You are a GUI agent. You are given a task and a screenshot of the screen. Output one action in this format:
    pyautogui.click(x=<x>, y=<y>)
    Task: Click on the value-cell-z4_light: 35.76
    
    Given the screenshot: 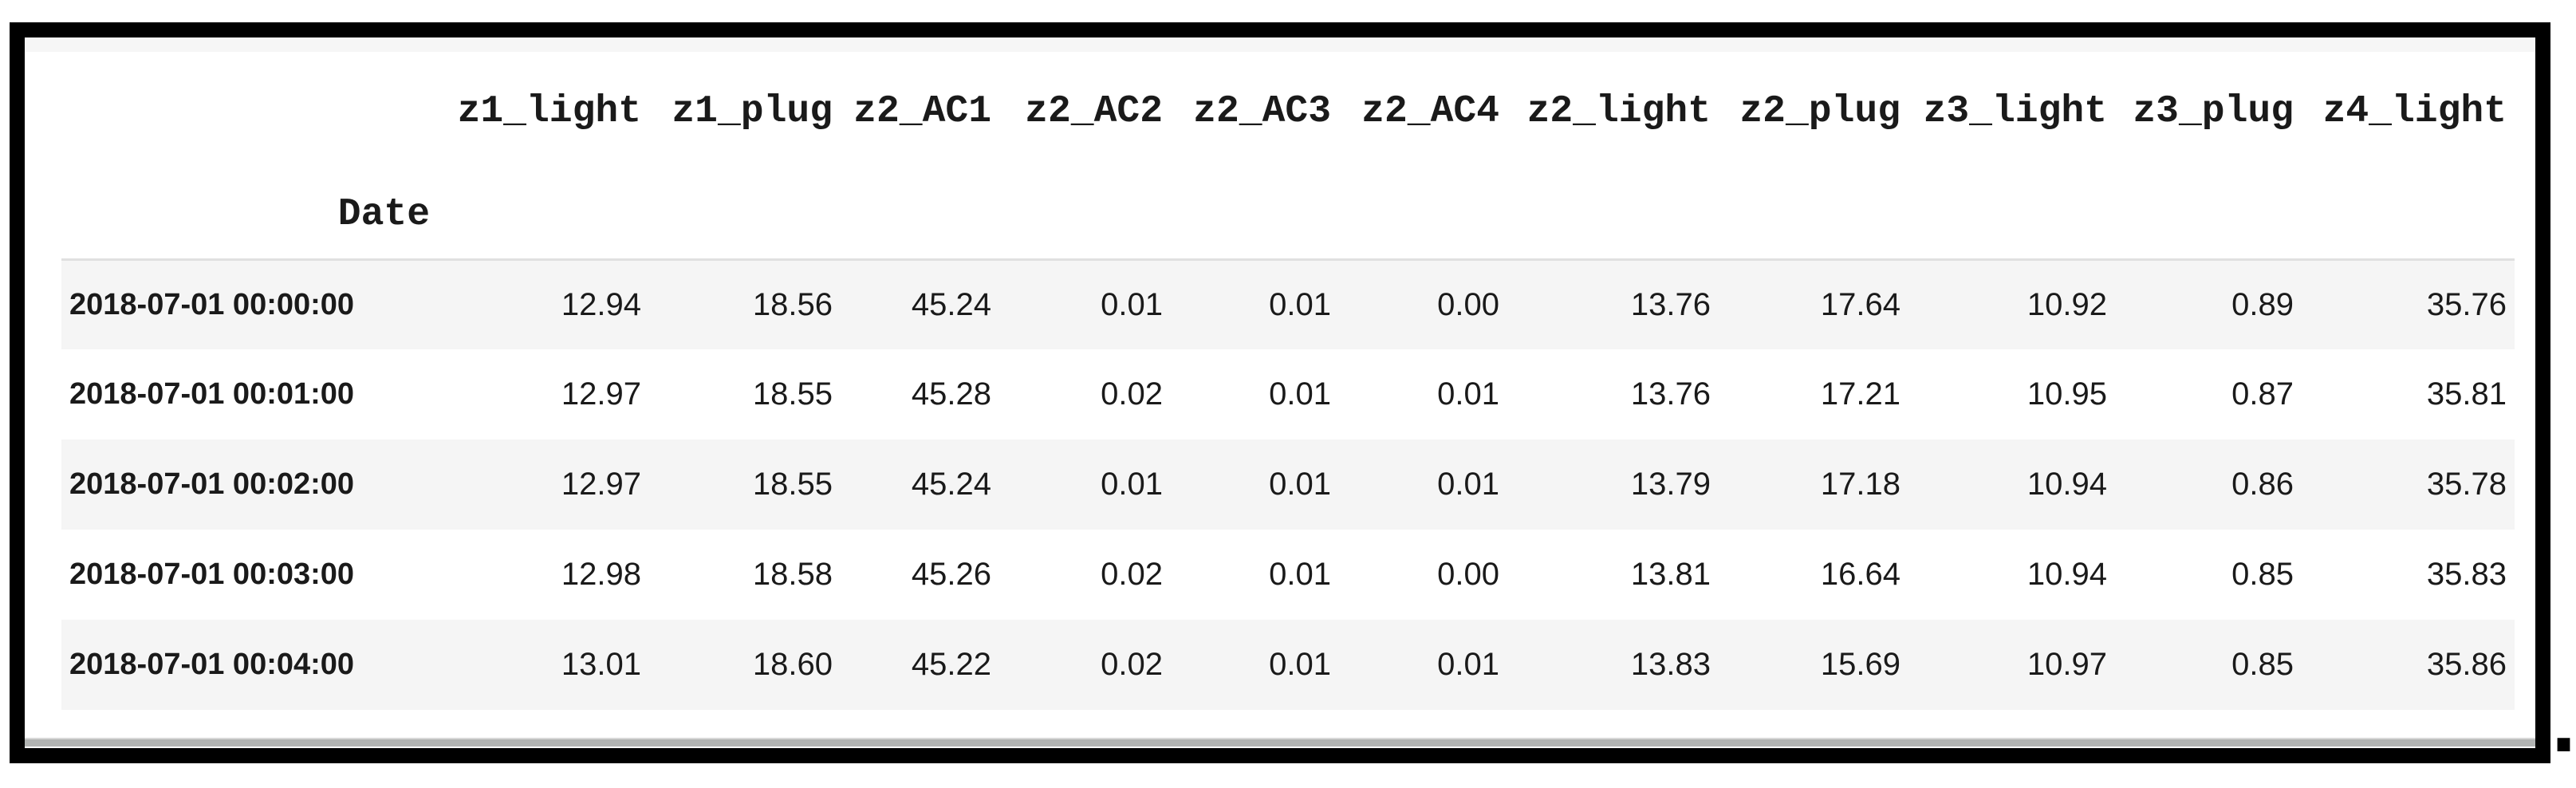 What is the action you would take?
    pyautogui.click(x=2408, y=304)
    